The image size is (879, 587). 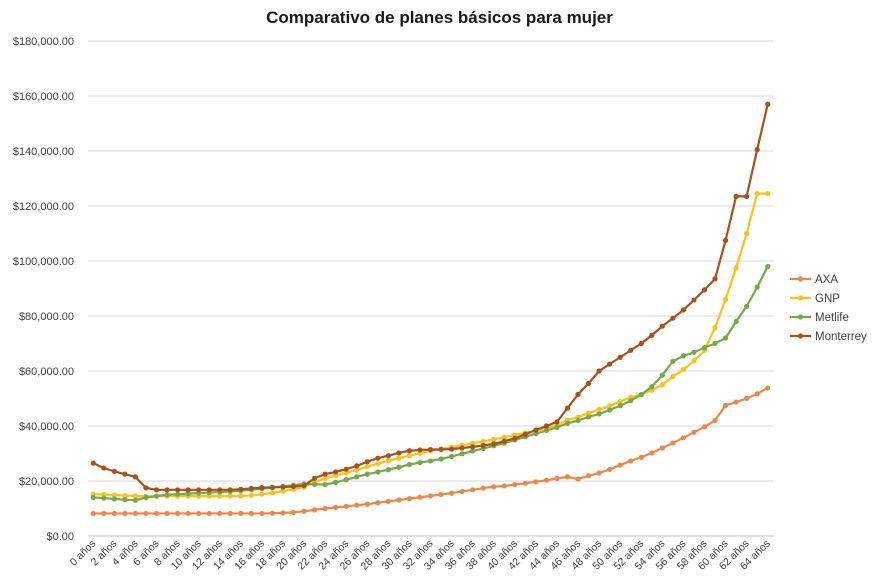 What do you see at coordinates (43, 152) in the screenshot?
I see `y-tick-label: $140,000.00` at bounding box center [43, 152].